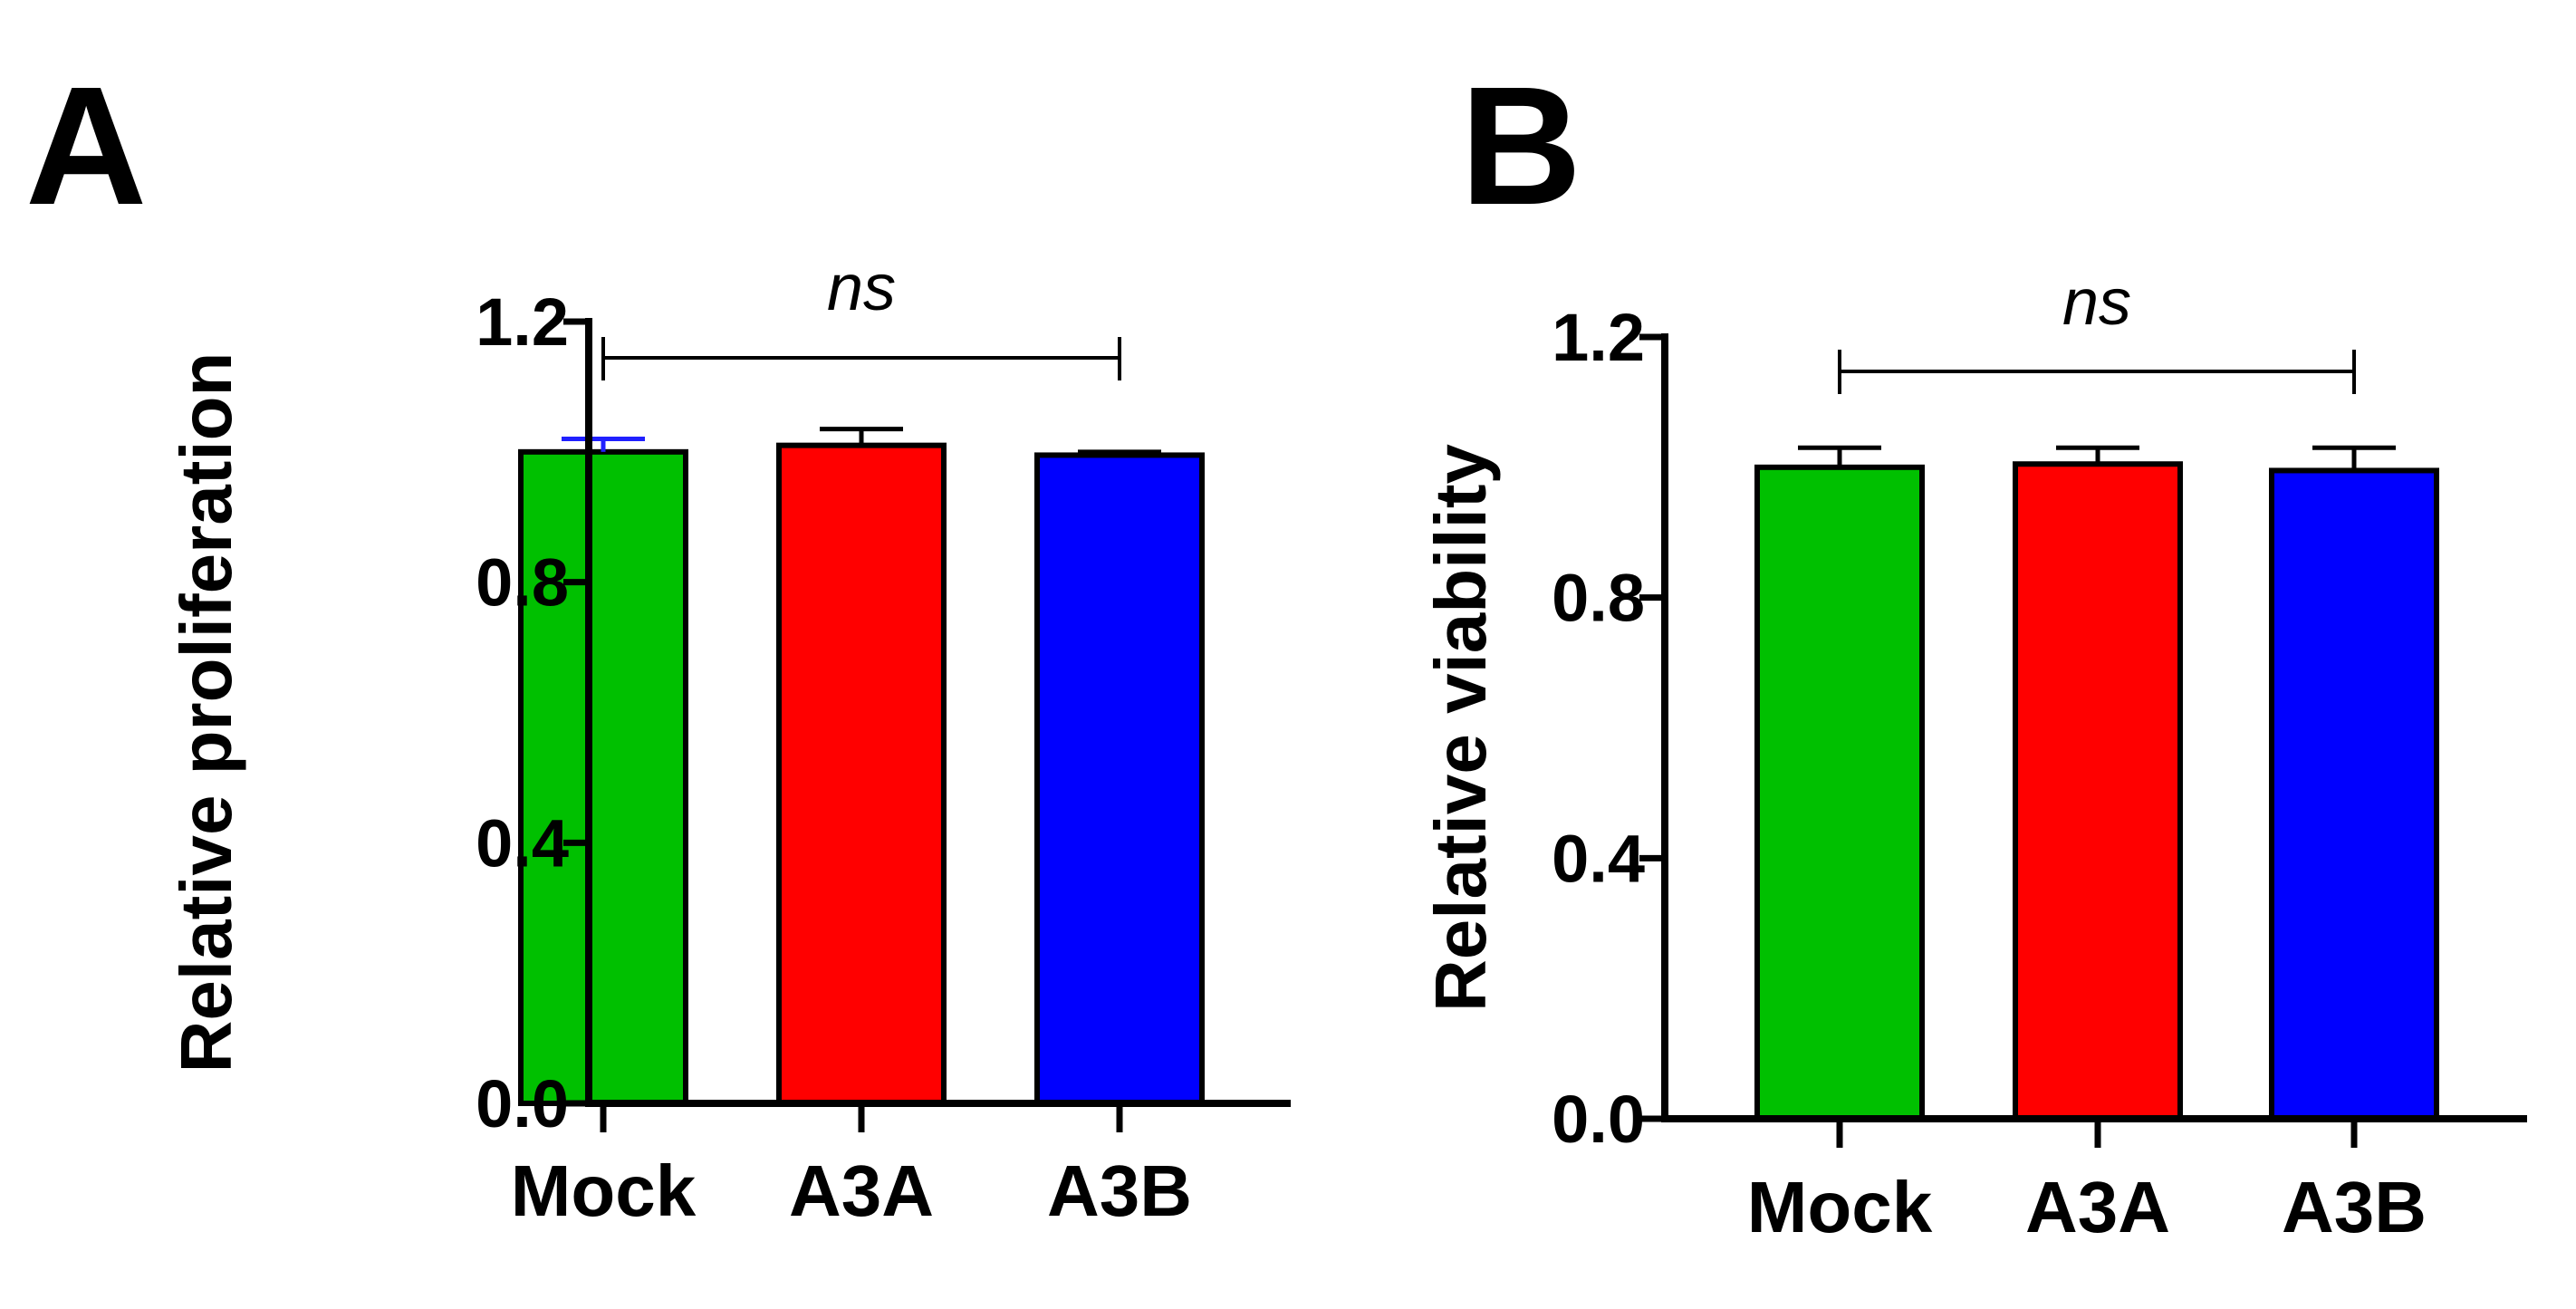  Describe the element at coordinates (206, 712) in the screenshot. I see `y-axis-label: Relative proliferation` at that location.